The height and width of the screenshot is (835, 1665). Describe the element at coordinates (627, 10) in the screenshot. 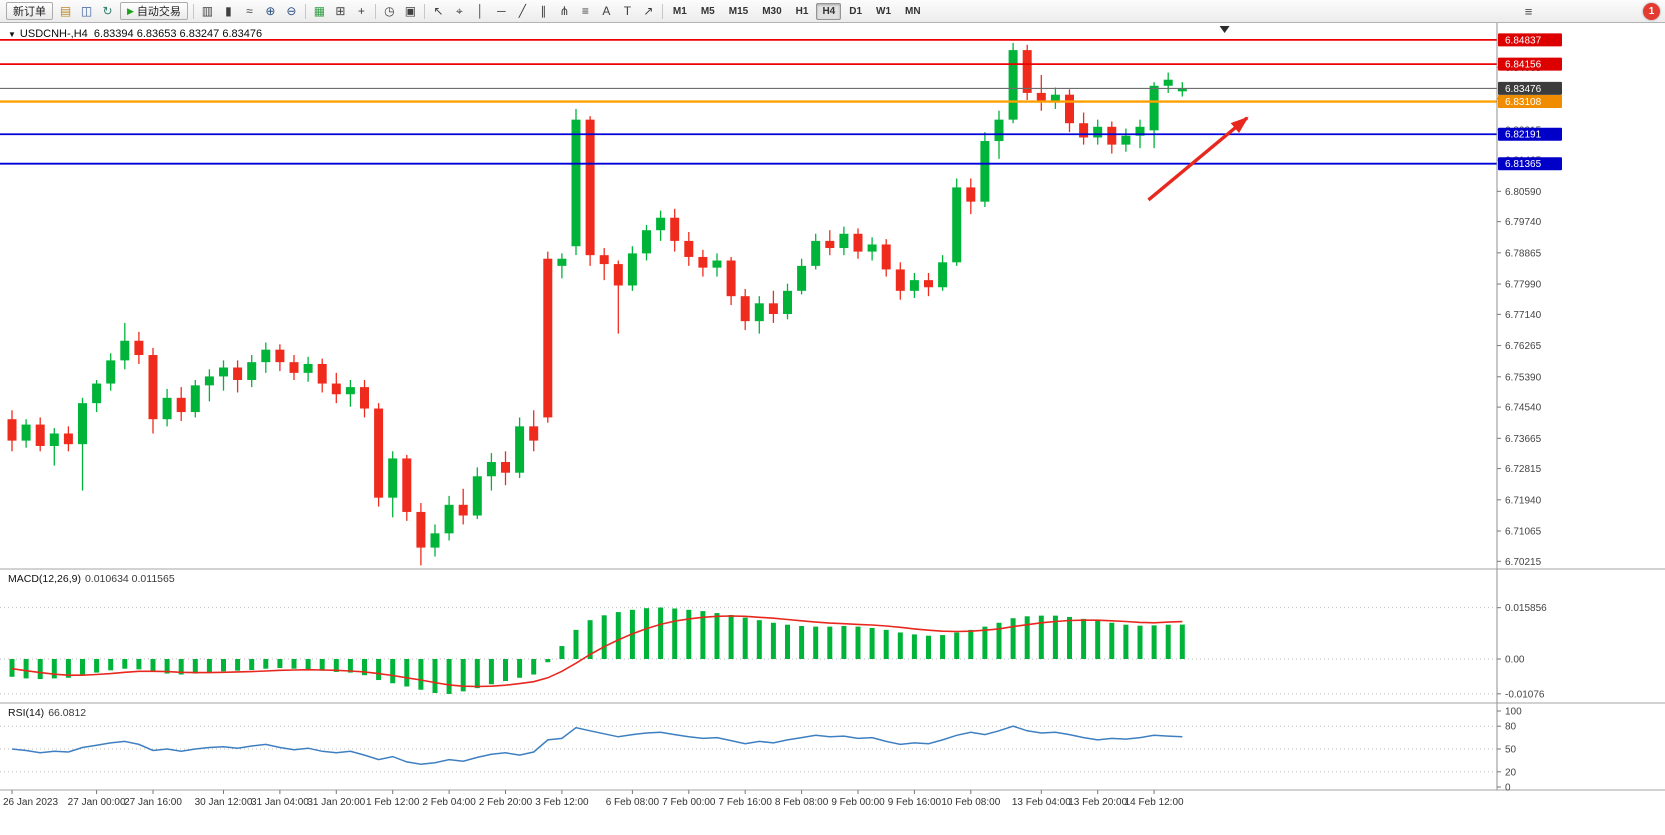

I see `text-label-icon: T` at that location.